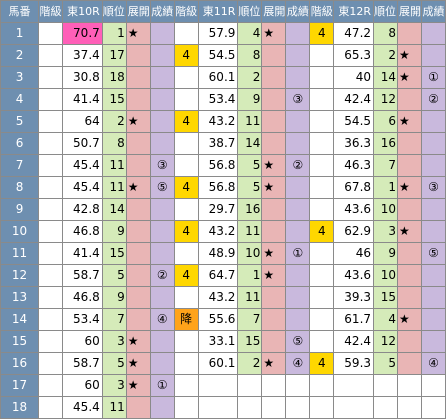  I want to click on rank-cell: 3, so click(114, 341).